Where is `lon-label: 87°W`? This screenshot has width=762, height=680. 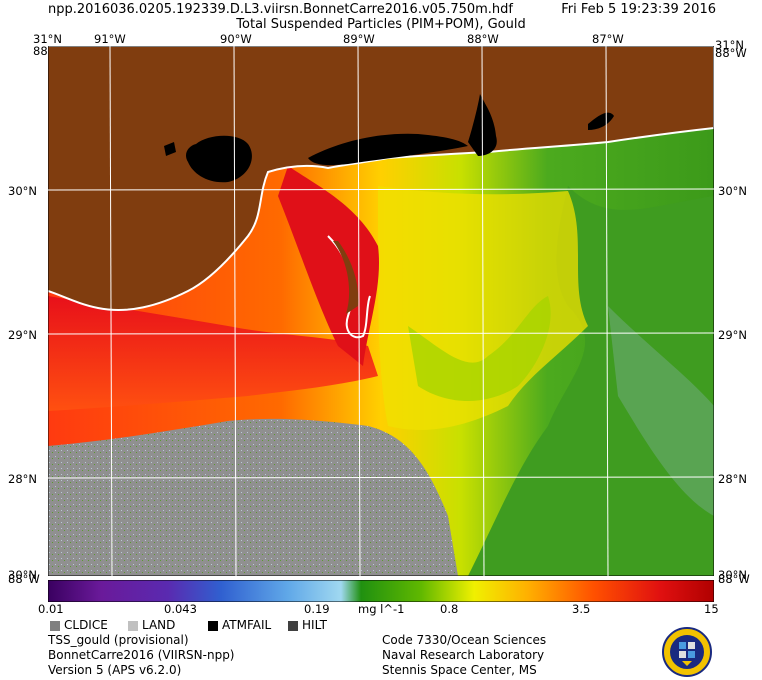 lon-label: 87°W is located at coordinates (608, 39).